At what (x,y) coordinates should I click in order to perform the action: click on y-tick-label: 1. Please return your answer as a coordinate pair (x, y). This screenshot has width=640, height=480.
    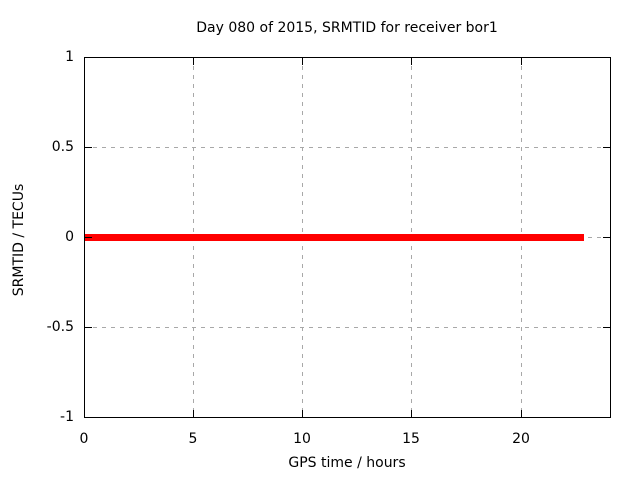
    Looking at the image, I should click on (69, 57).